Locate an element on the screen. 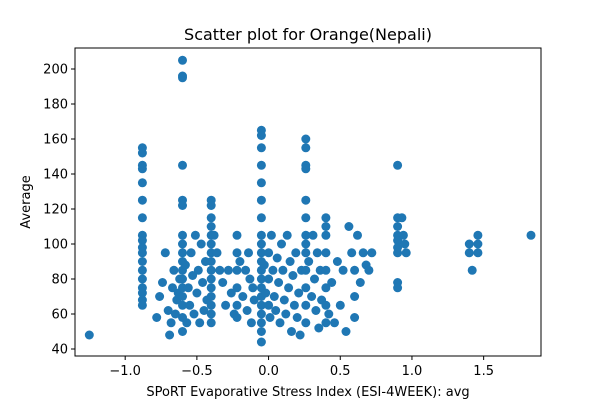 The height and width of the screenshot is (400, 600). y-tick-label: 80 is located at coordinates (59, 280).